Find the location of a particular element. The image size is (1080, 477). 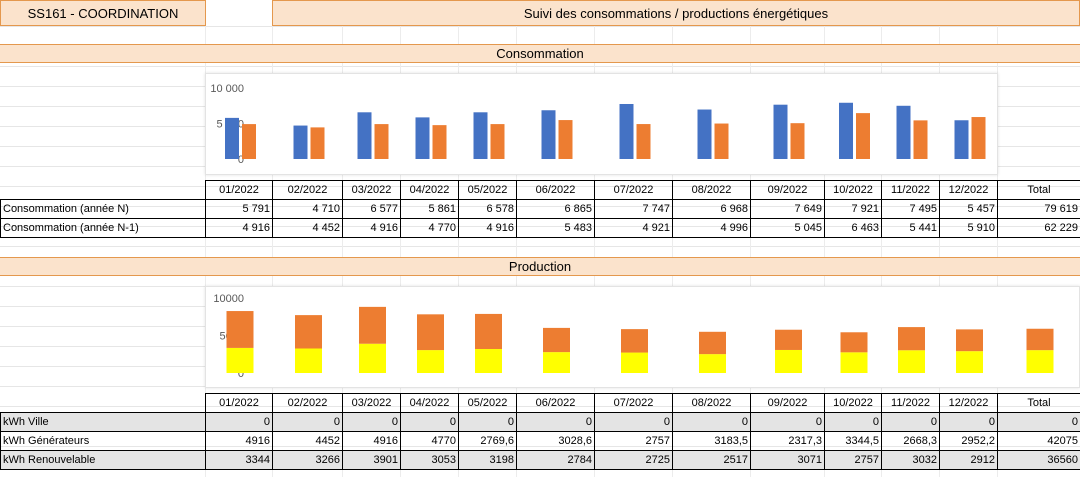

value-cell: 7 747 is located at coordinates (633, 209).